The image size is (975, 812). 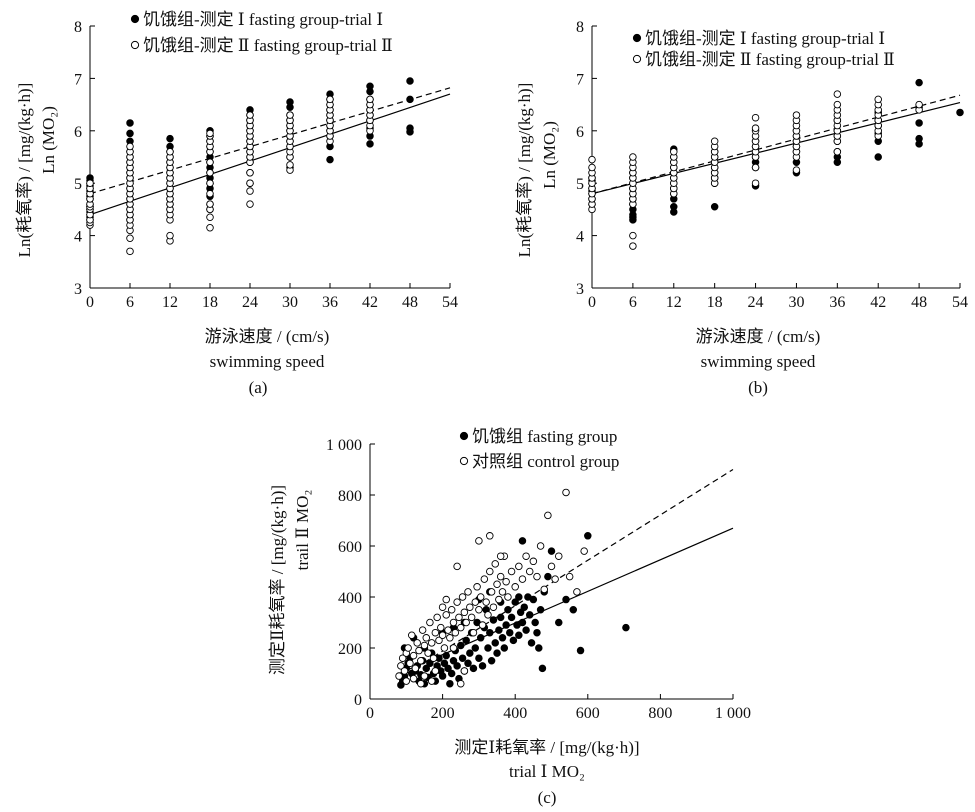 What do you see at coordinates (758, 361) in the screenshot?
I see `panel-b-xlabel-en: swimming speed` at bounding box center [758, 361].